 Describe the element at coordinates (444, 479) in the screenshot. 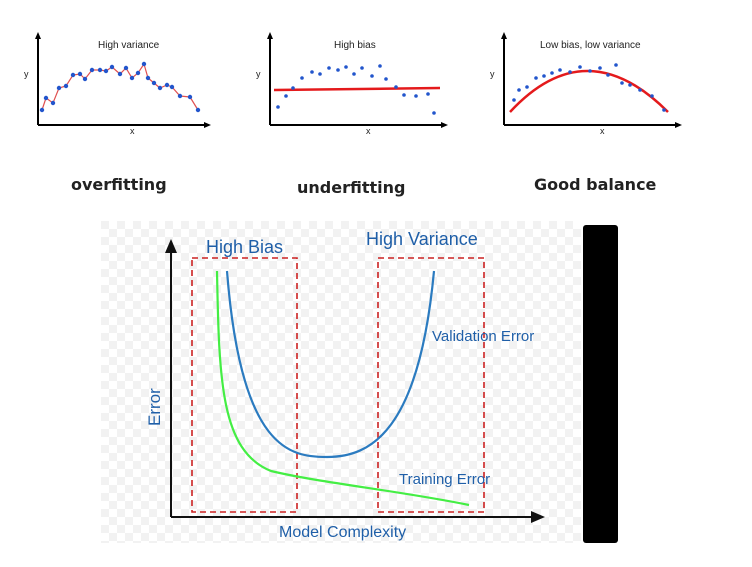

I see `training-error-label: Training Error` at that location.